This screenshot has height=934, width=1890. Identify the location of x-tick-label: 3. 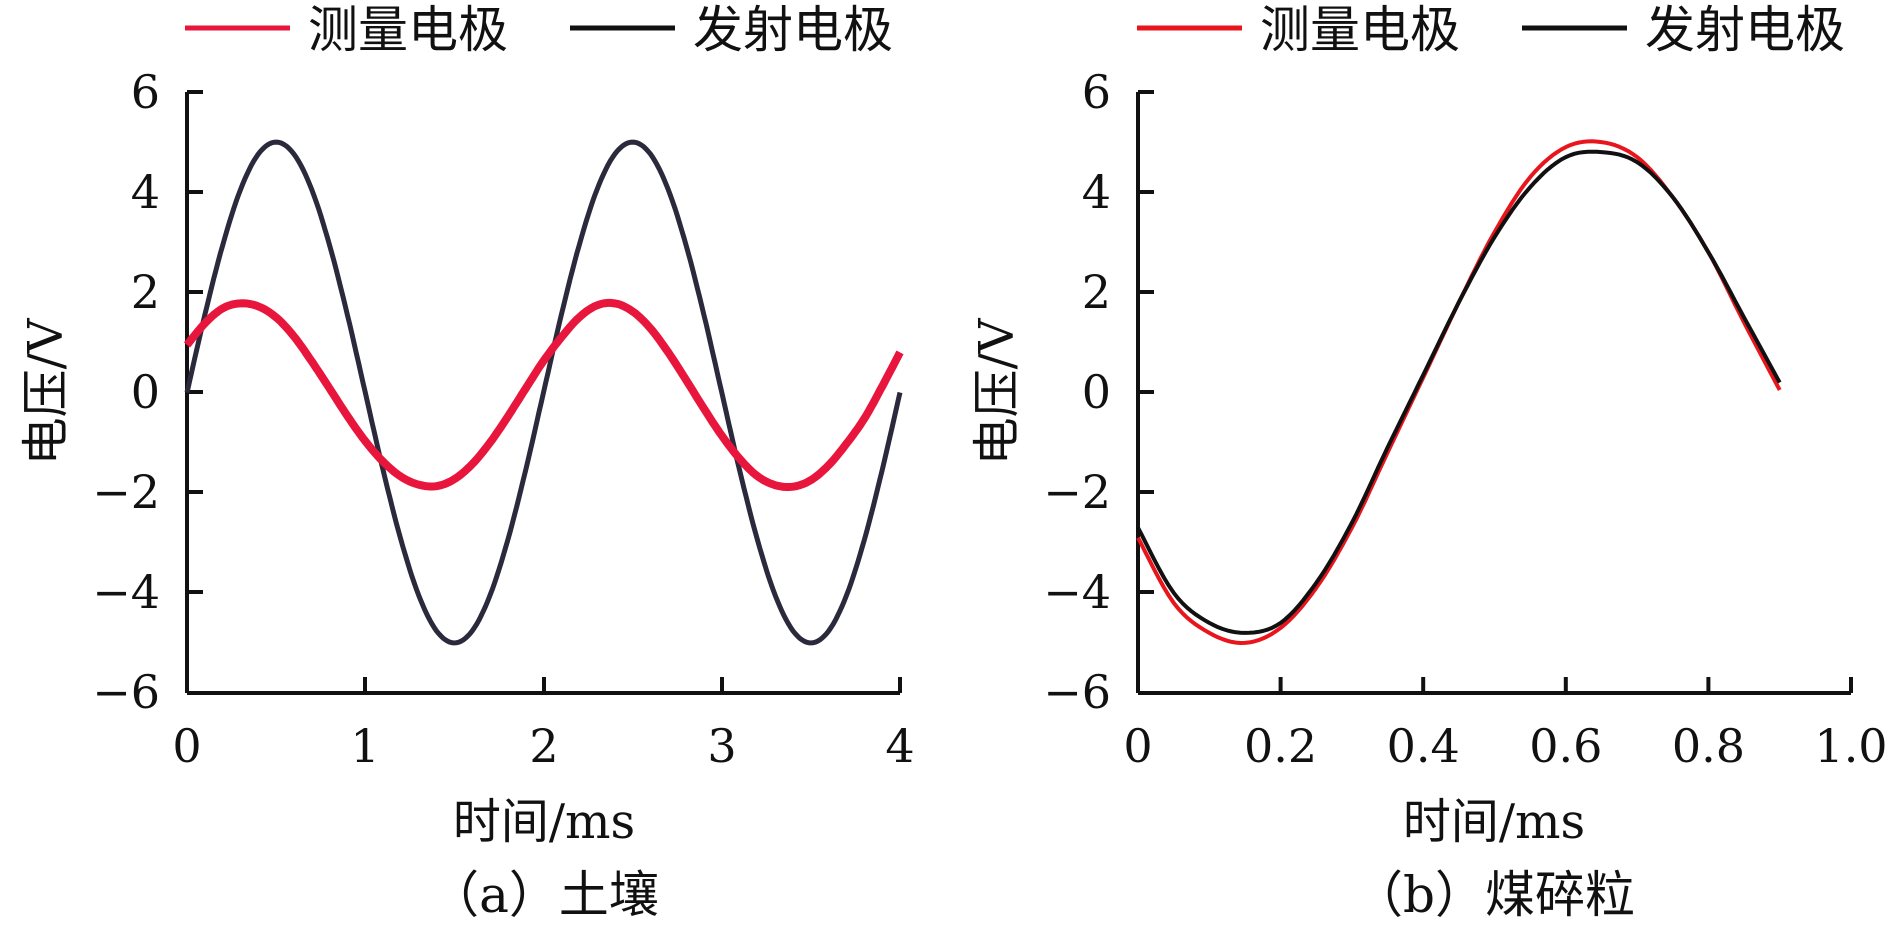
(721, 746).